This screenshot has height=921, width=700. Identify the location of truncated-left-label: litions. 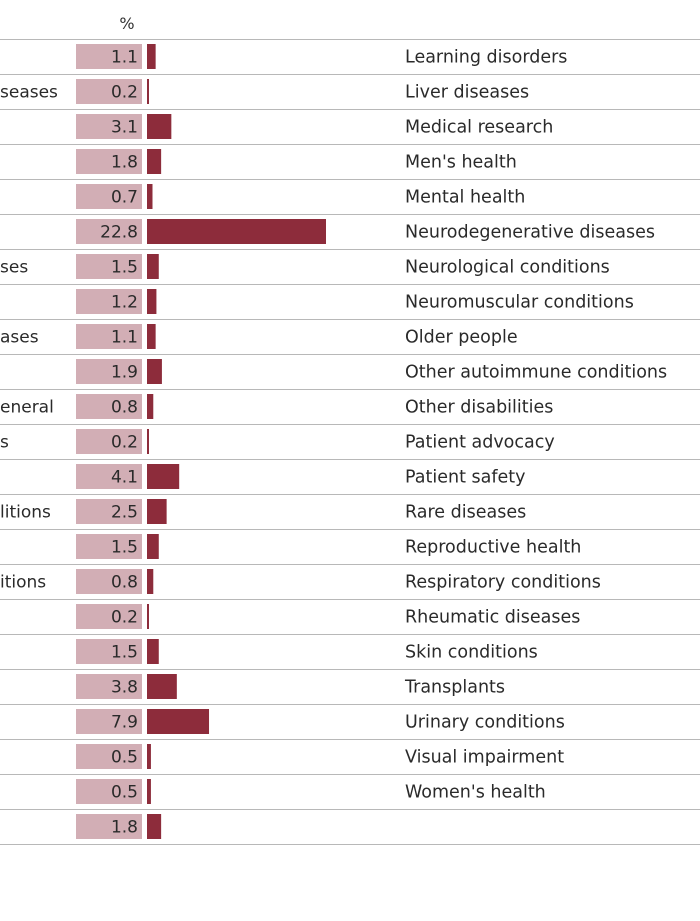
(25, 513).